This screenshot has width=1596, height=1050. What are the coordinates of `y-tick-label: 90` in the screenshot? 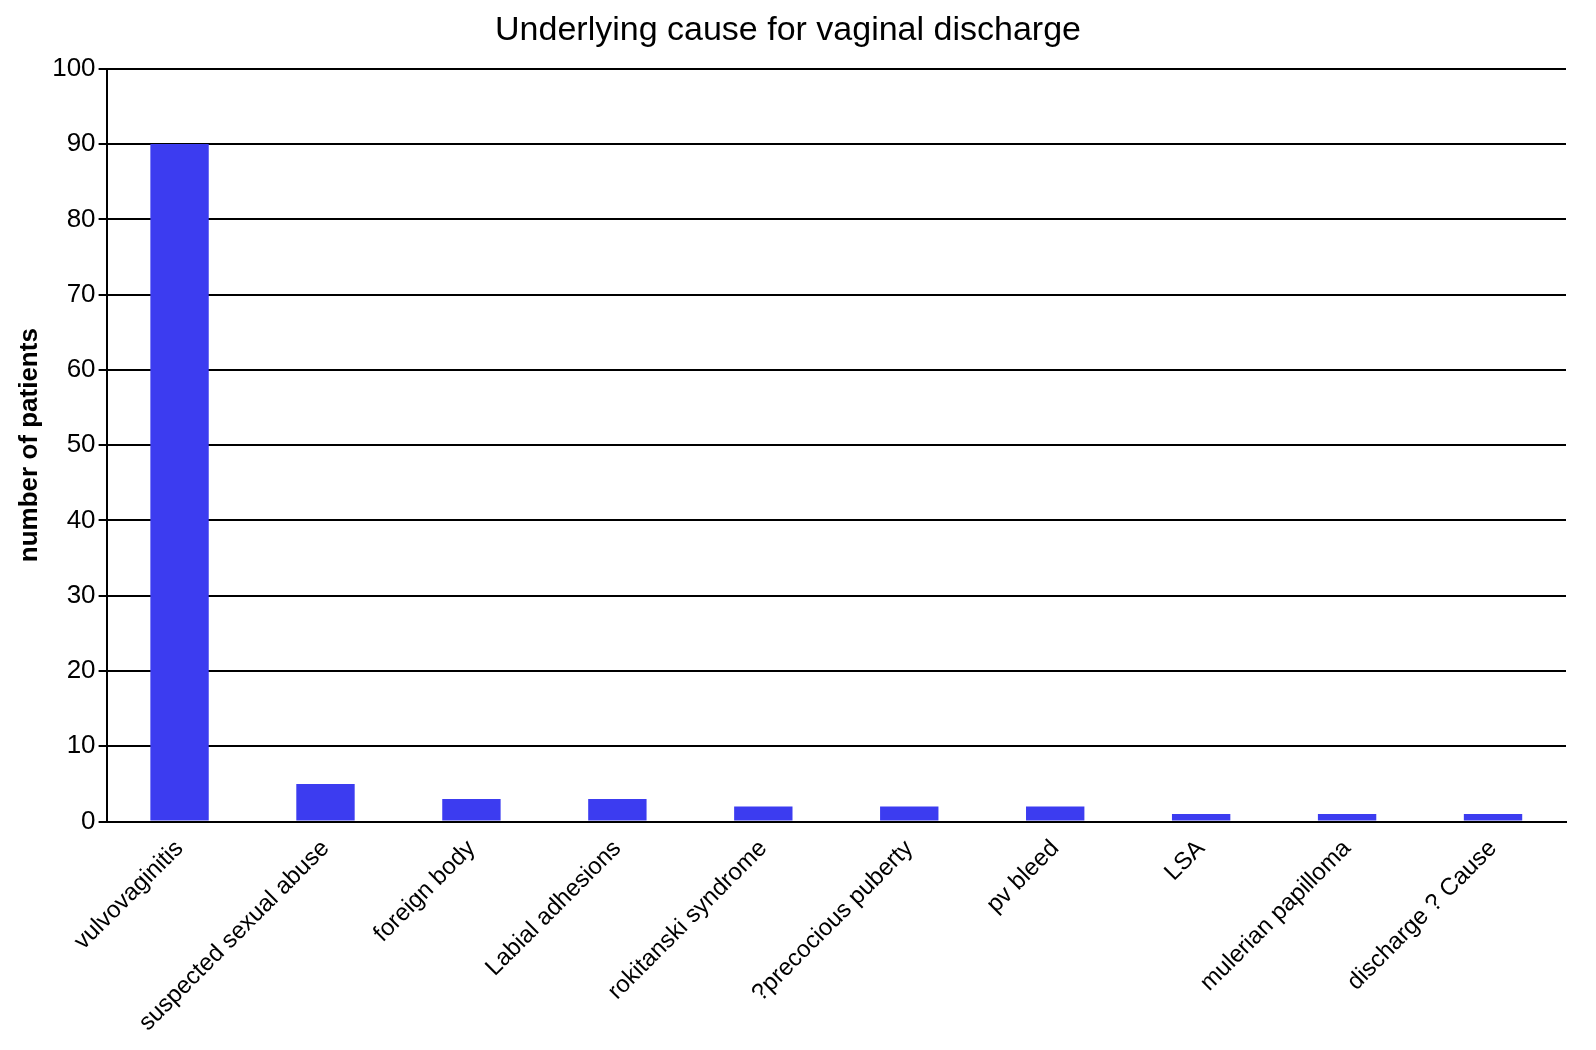 It's located at (81, 142).